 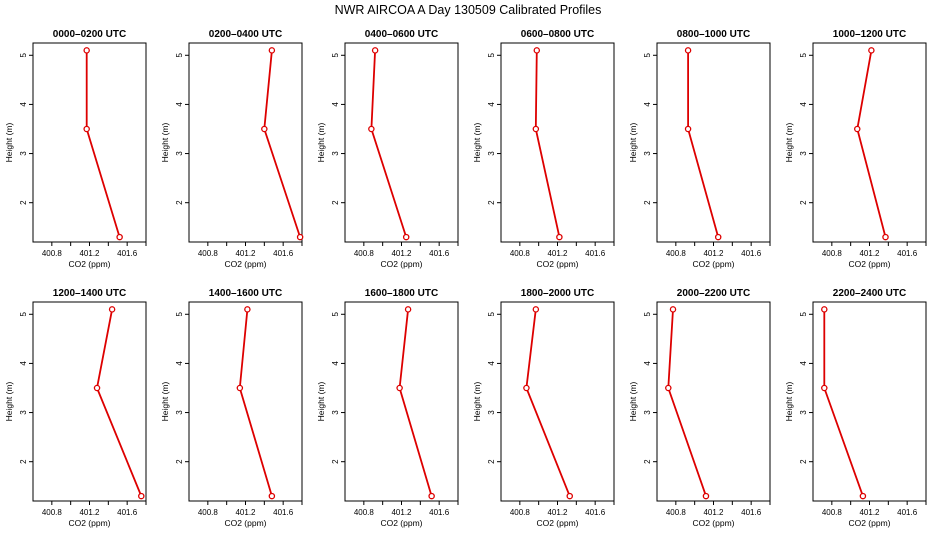 I want to click on panel-title: 0400–0600 UTC, so click(x=401, y=34).